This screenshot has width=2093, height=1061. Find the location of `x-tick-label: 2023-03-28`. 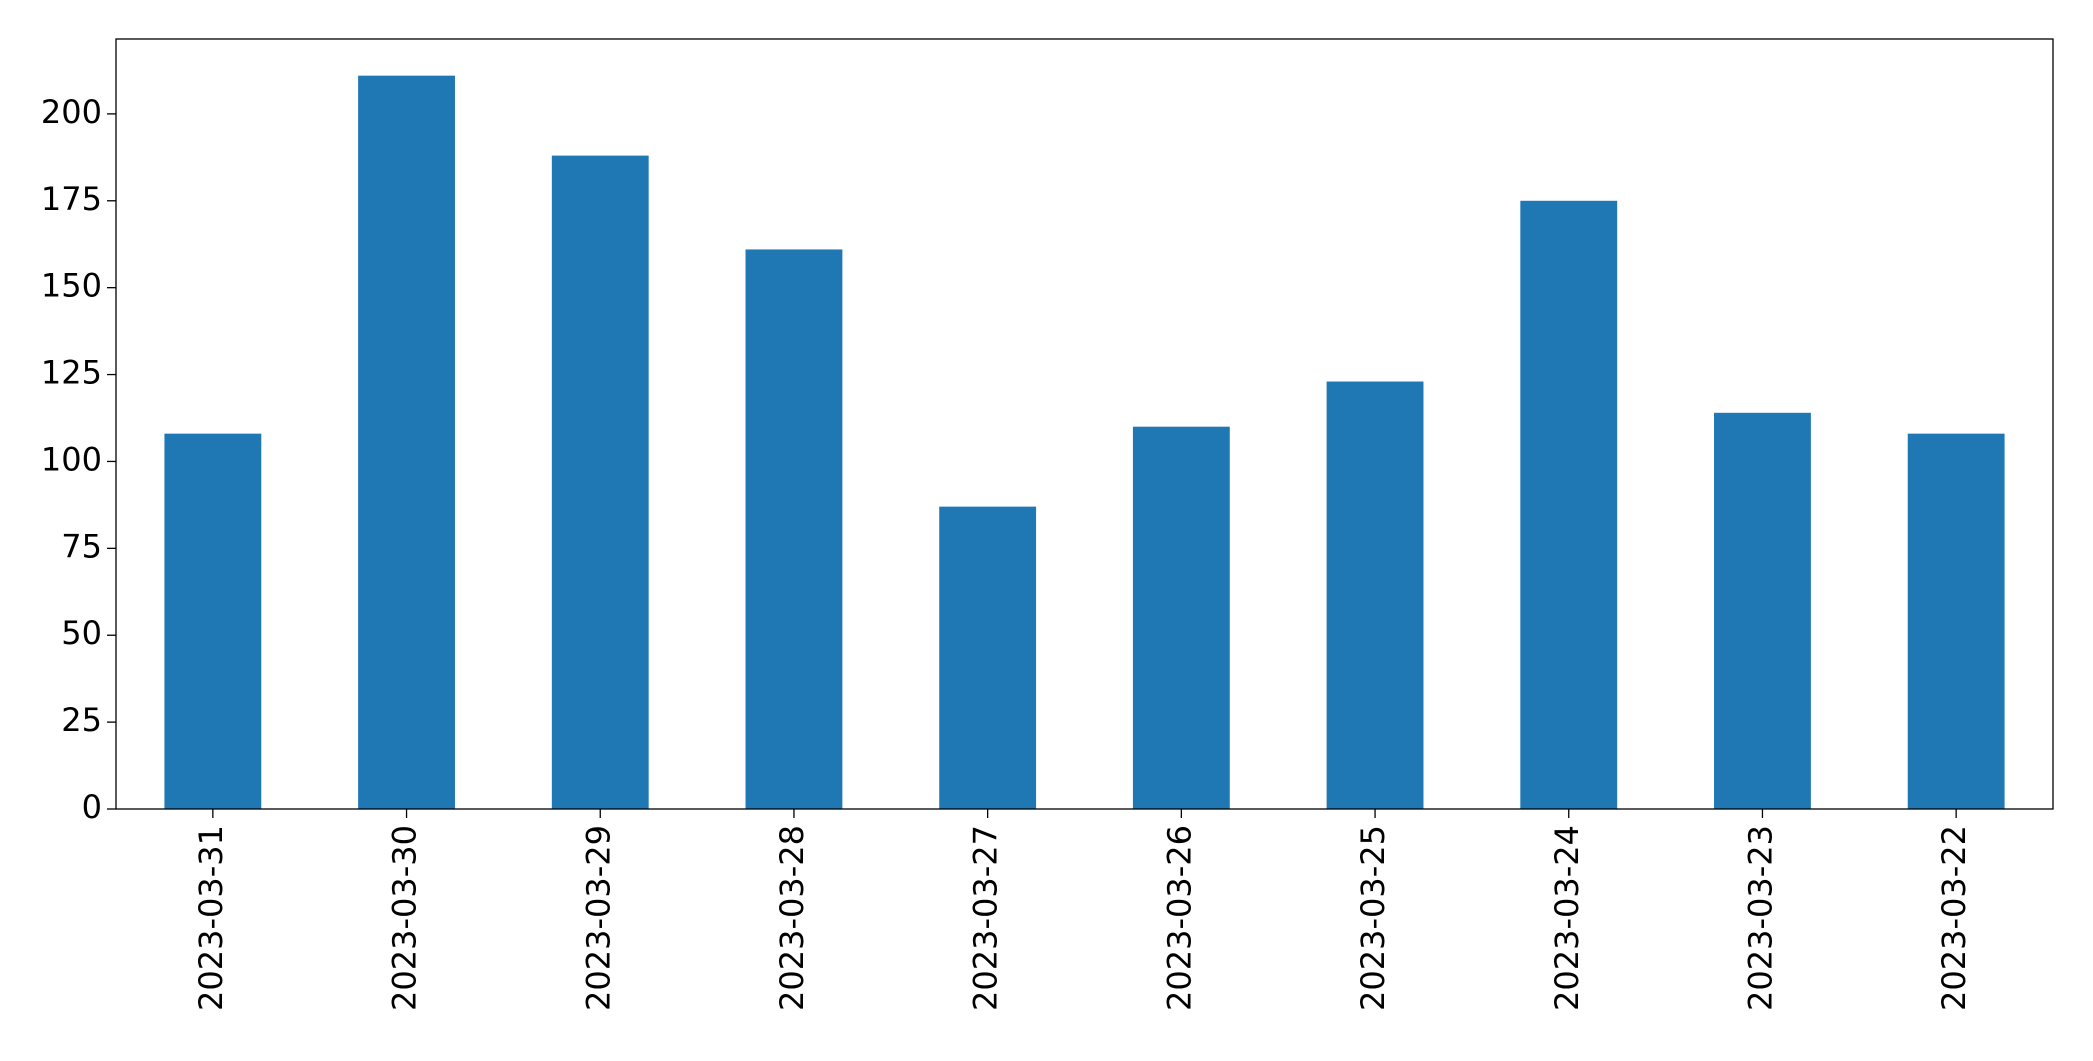

x-tick-label: 2023-03-28 is located at coordinates (792, 918).